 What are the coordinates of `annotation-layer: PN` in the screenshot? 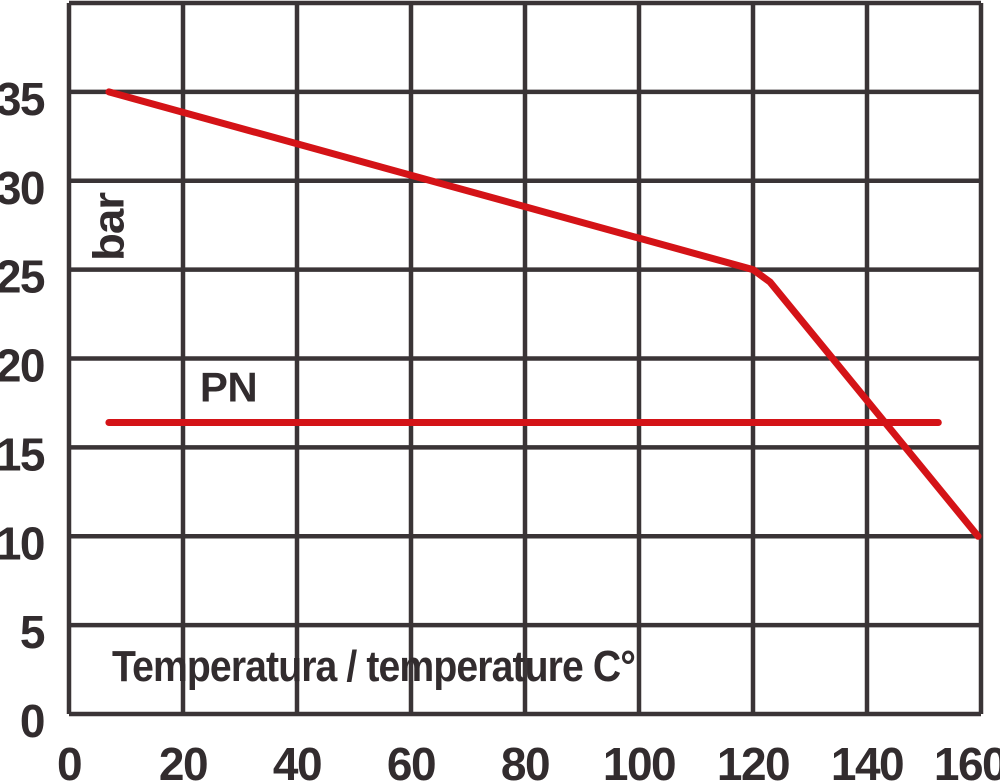 It's located at (229, 386).